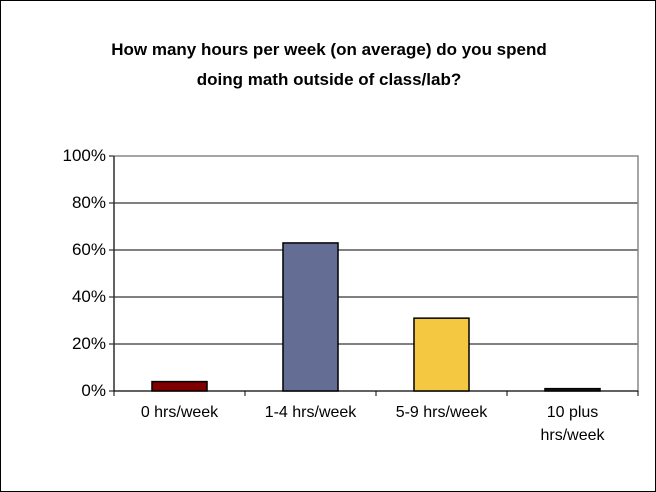 Image resolution: width=656 pixels, height=492 pixels. What do you see at coordinates (310, 412) in the screenshot?
I see `x-tick-label: 1-4 hrs/week` at bounding box center [310, 412].